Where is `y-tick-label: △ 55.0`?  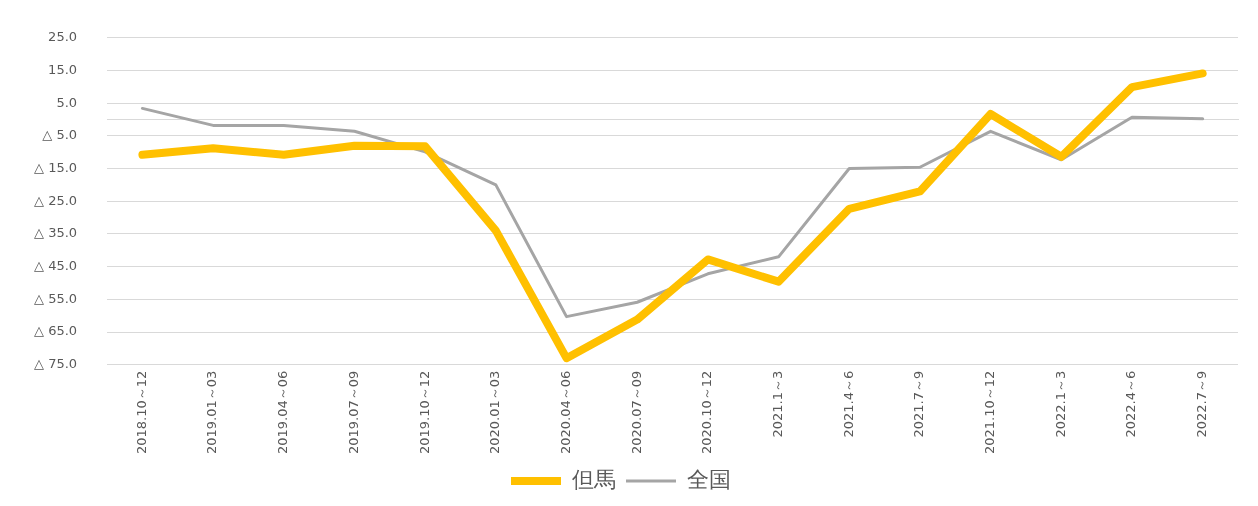
y-tick-label: △ 55.0 is located at coordinates (56, 298).